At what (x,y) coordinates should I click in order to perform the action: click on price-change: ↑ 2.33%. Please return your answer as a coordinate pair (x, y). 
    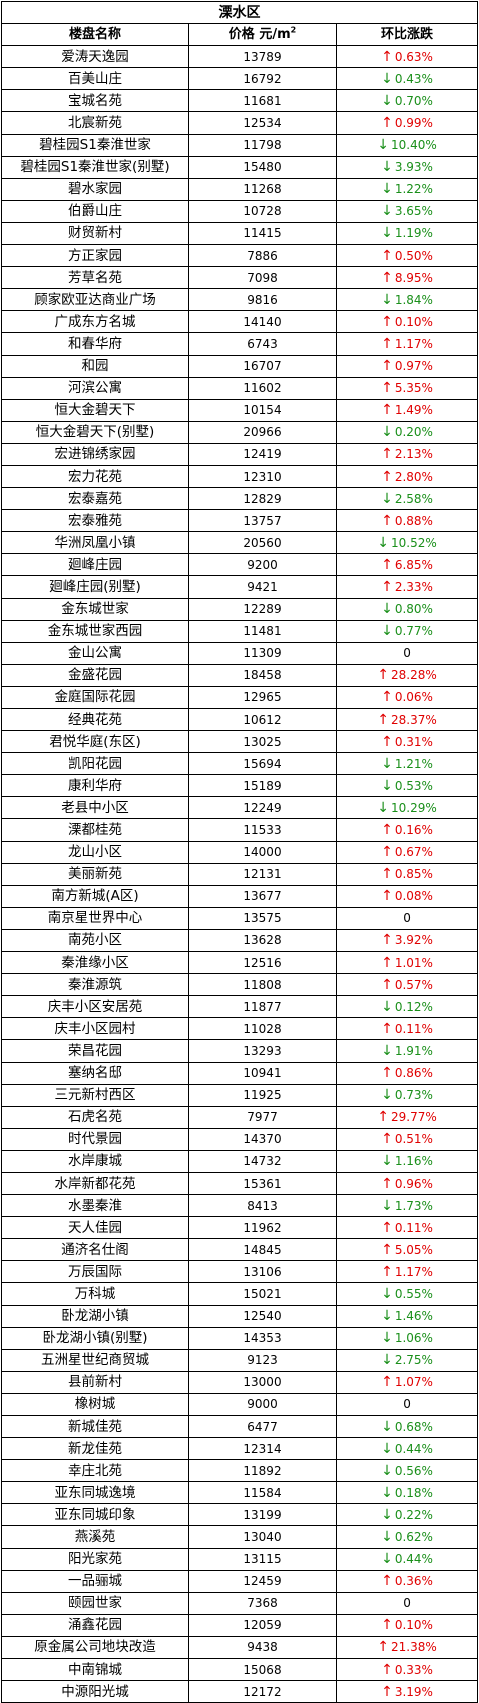
    Looking at the image, I should click on (407, 587).